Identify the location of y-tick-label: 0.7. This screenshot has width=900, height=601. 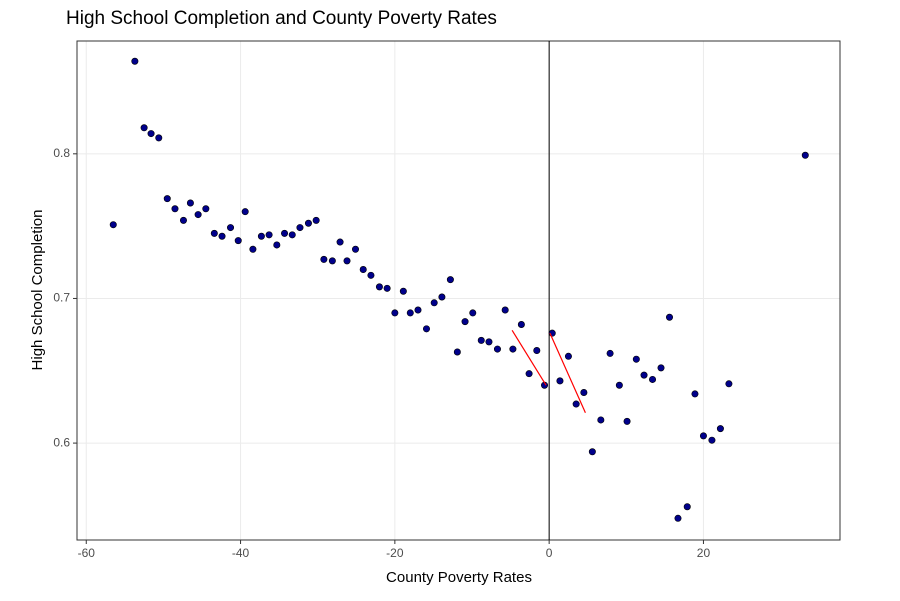
(61, 298).